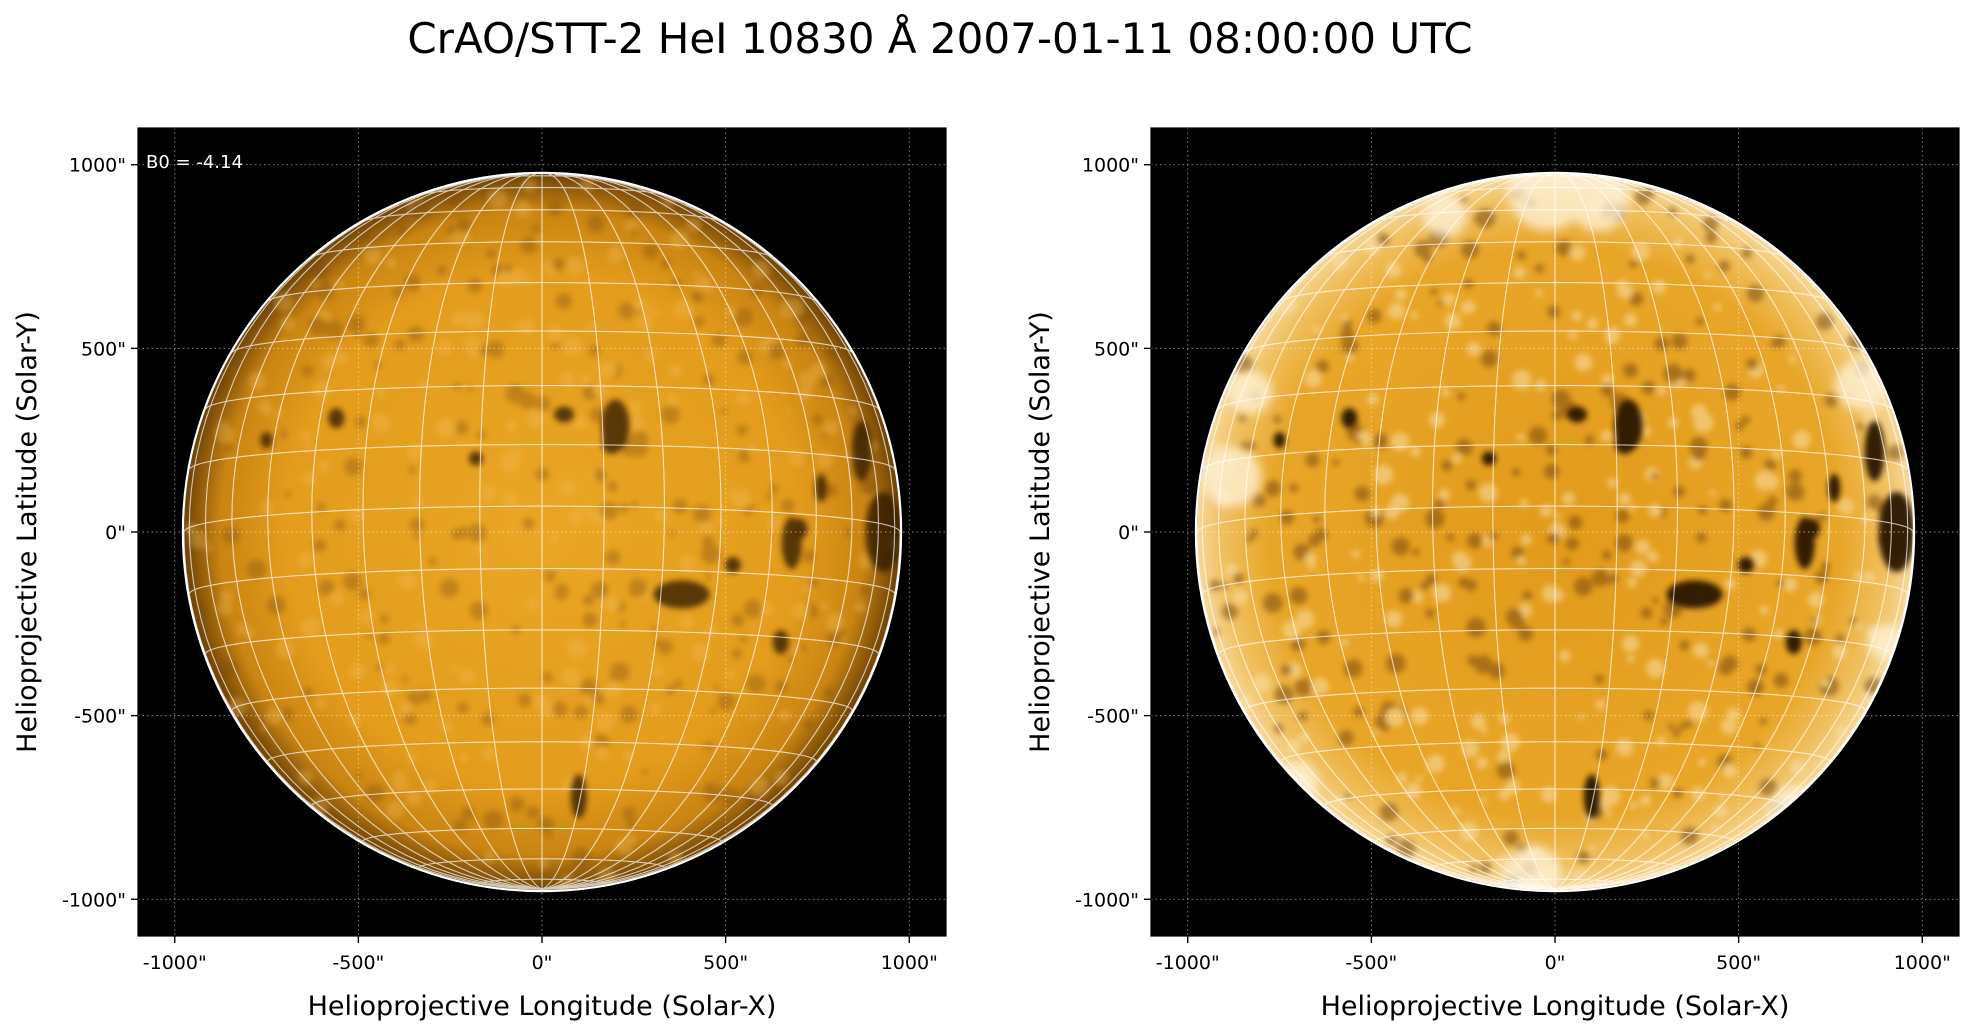 The height and width of the screenshot is (1026, 1971). Describe the element at coordinates (580, 609) in the screenshot. I see `dark-features` at that location.